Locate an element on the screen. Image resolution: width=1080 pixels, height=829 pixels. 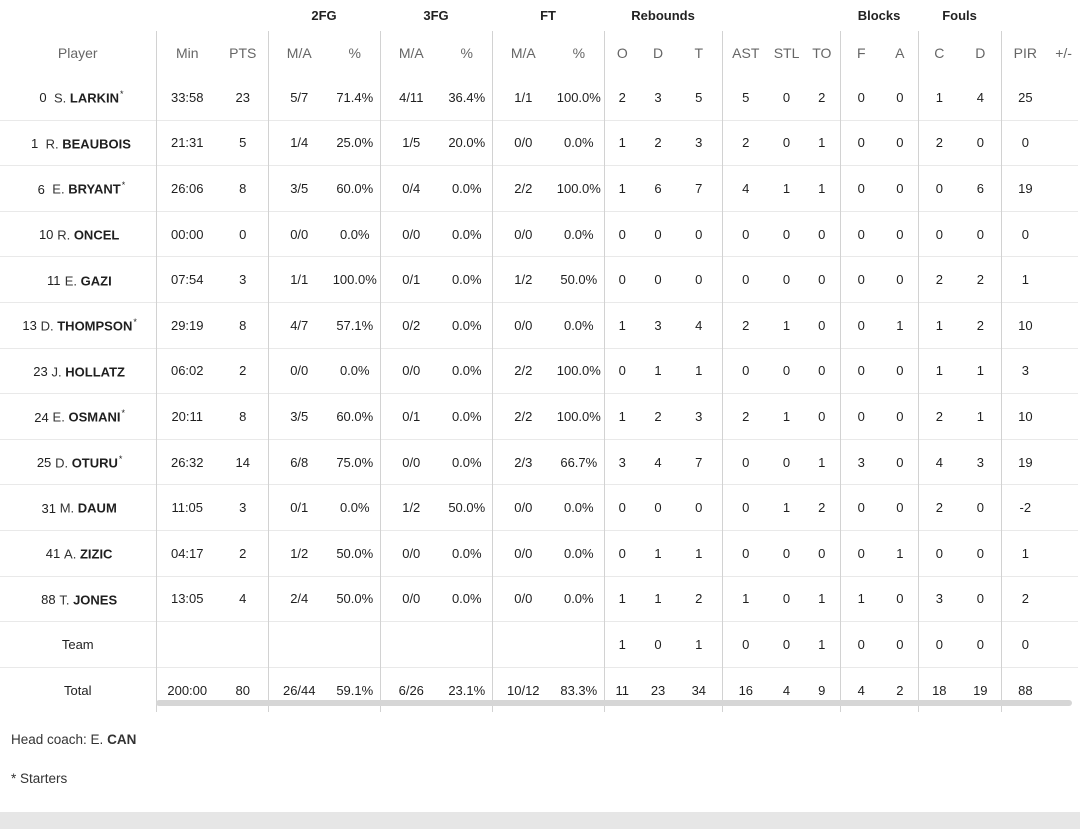
player-cell: 1 R. BEAUBOIS is located at coordinates (78, 142).